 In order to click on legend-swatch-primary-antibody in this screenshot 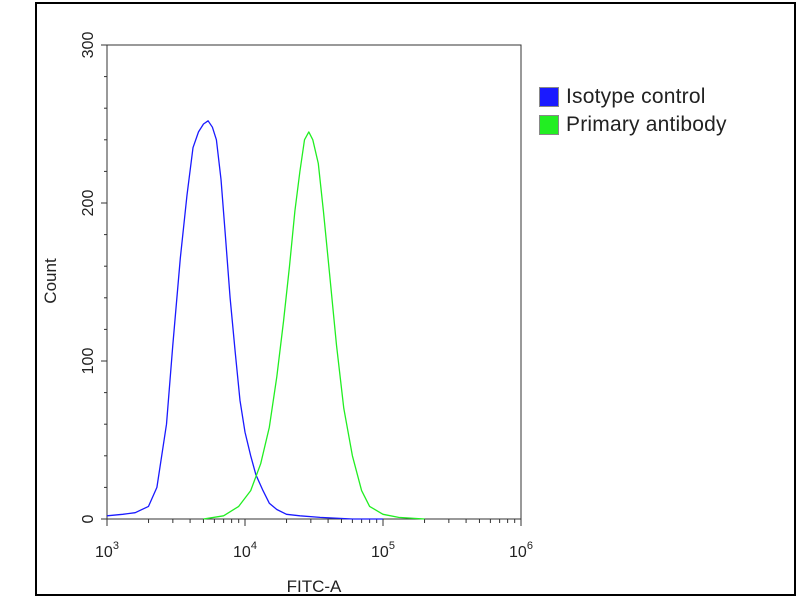, I will do `click(549, 125)`.